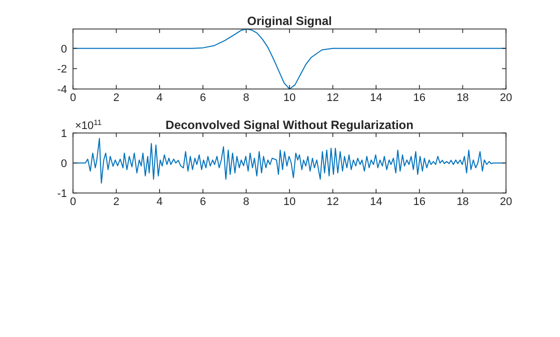  Describe the element at coordinates (62, 70) in the screenshot. I see `y-tick-label: -2` at that location.